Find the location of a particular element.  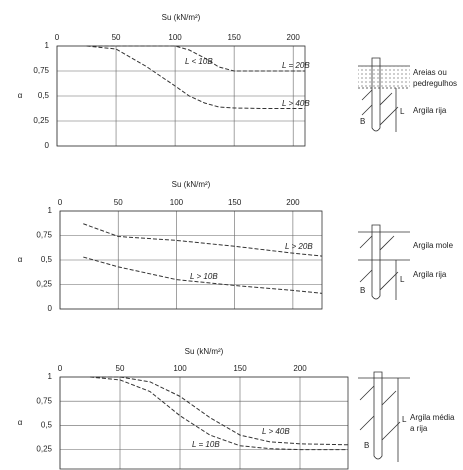

diagram-label: a rija is located at coordinates (419, 428).